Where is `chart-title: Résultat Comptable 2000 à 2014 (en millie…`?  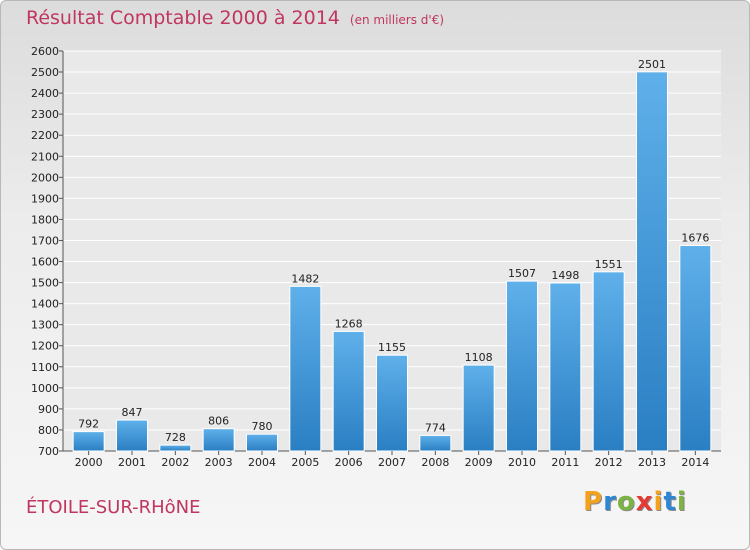 chart-title: Résultat Comptable 2000 à 2014 (en millie… is located at coordinates (235, 18).